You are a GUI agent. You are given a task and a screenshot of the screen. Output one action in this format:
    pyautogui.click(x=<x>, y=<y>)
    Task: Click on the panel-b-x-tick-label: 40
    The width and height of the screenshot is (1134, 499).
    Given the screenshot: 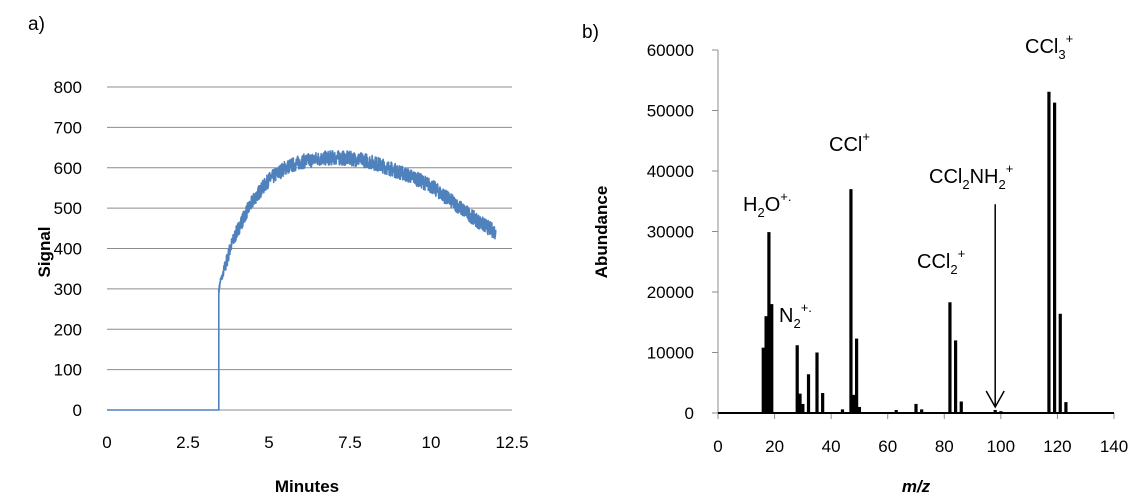 What is the action you would take?
    pyautogui.click(x=831, y=446)
    